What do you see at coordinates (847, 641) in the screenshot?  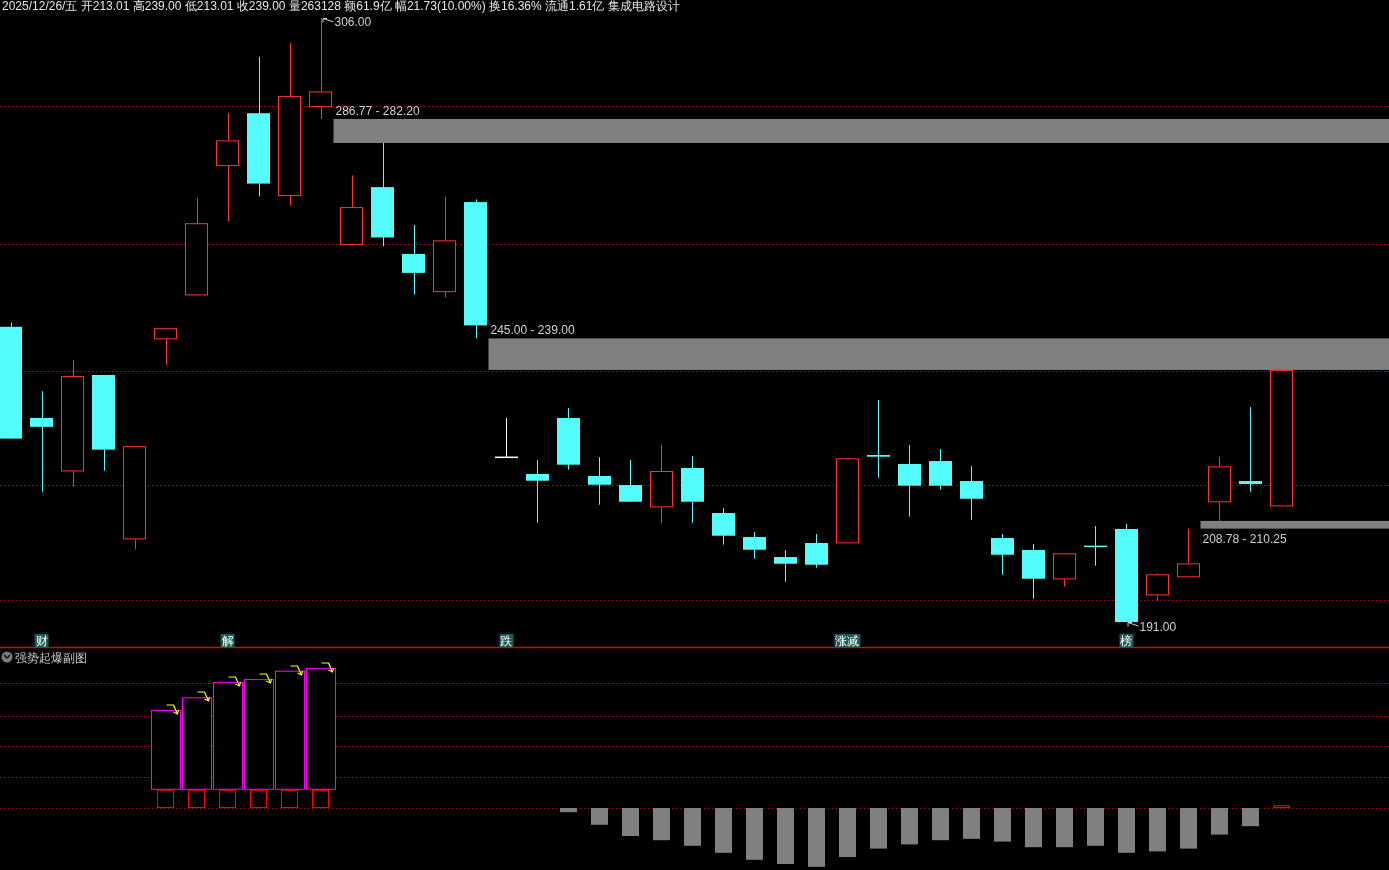 I see `x-tick-label: 涨减` at bounding box center [847, 641].